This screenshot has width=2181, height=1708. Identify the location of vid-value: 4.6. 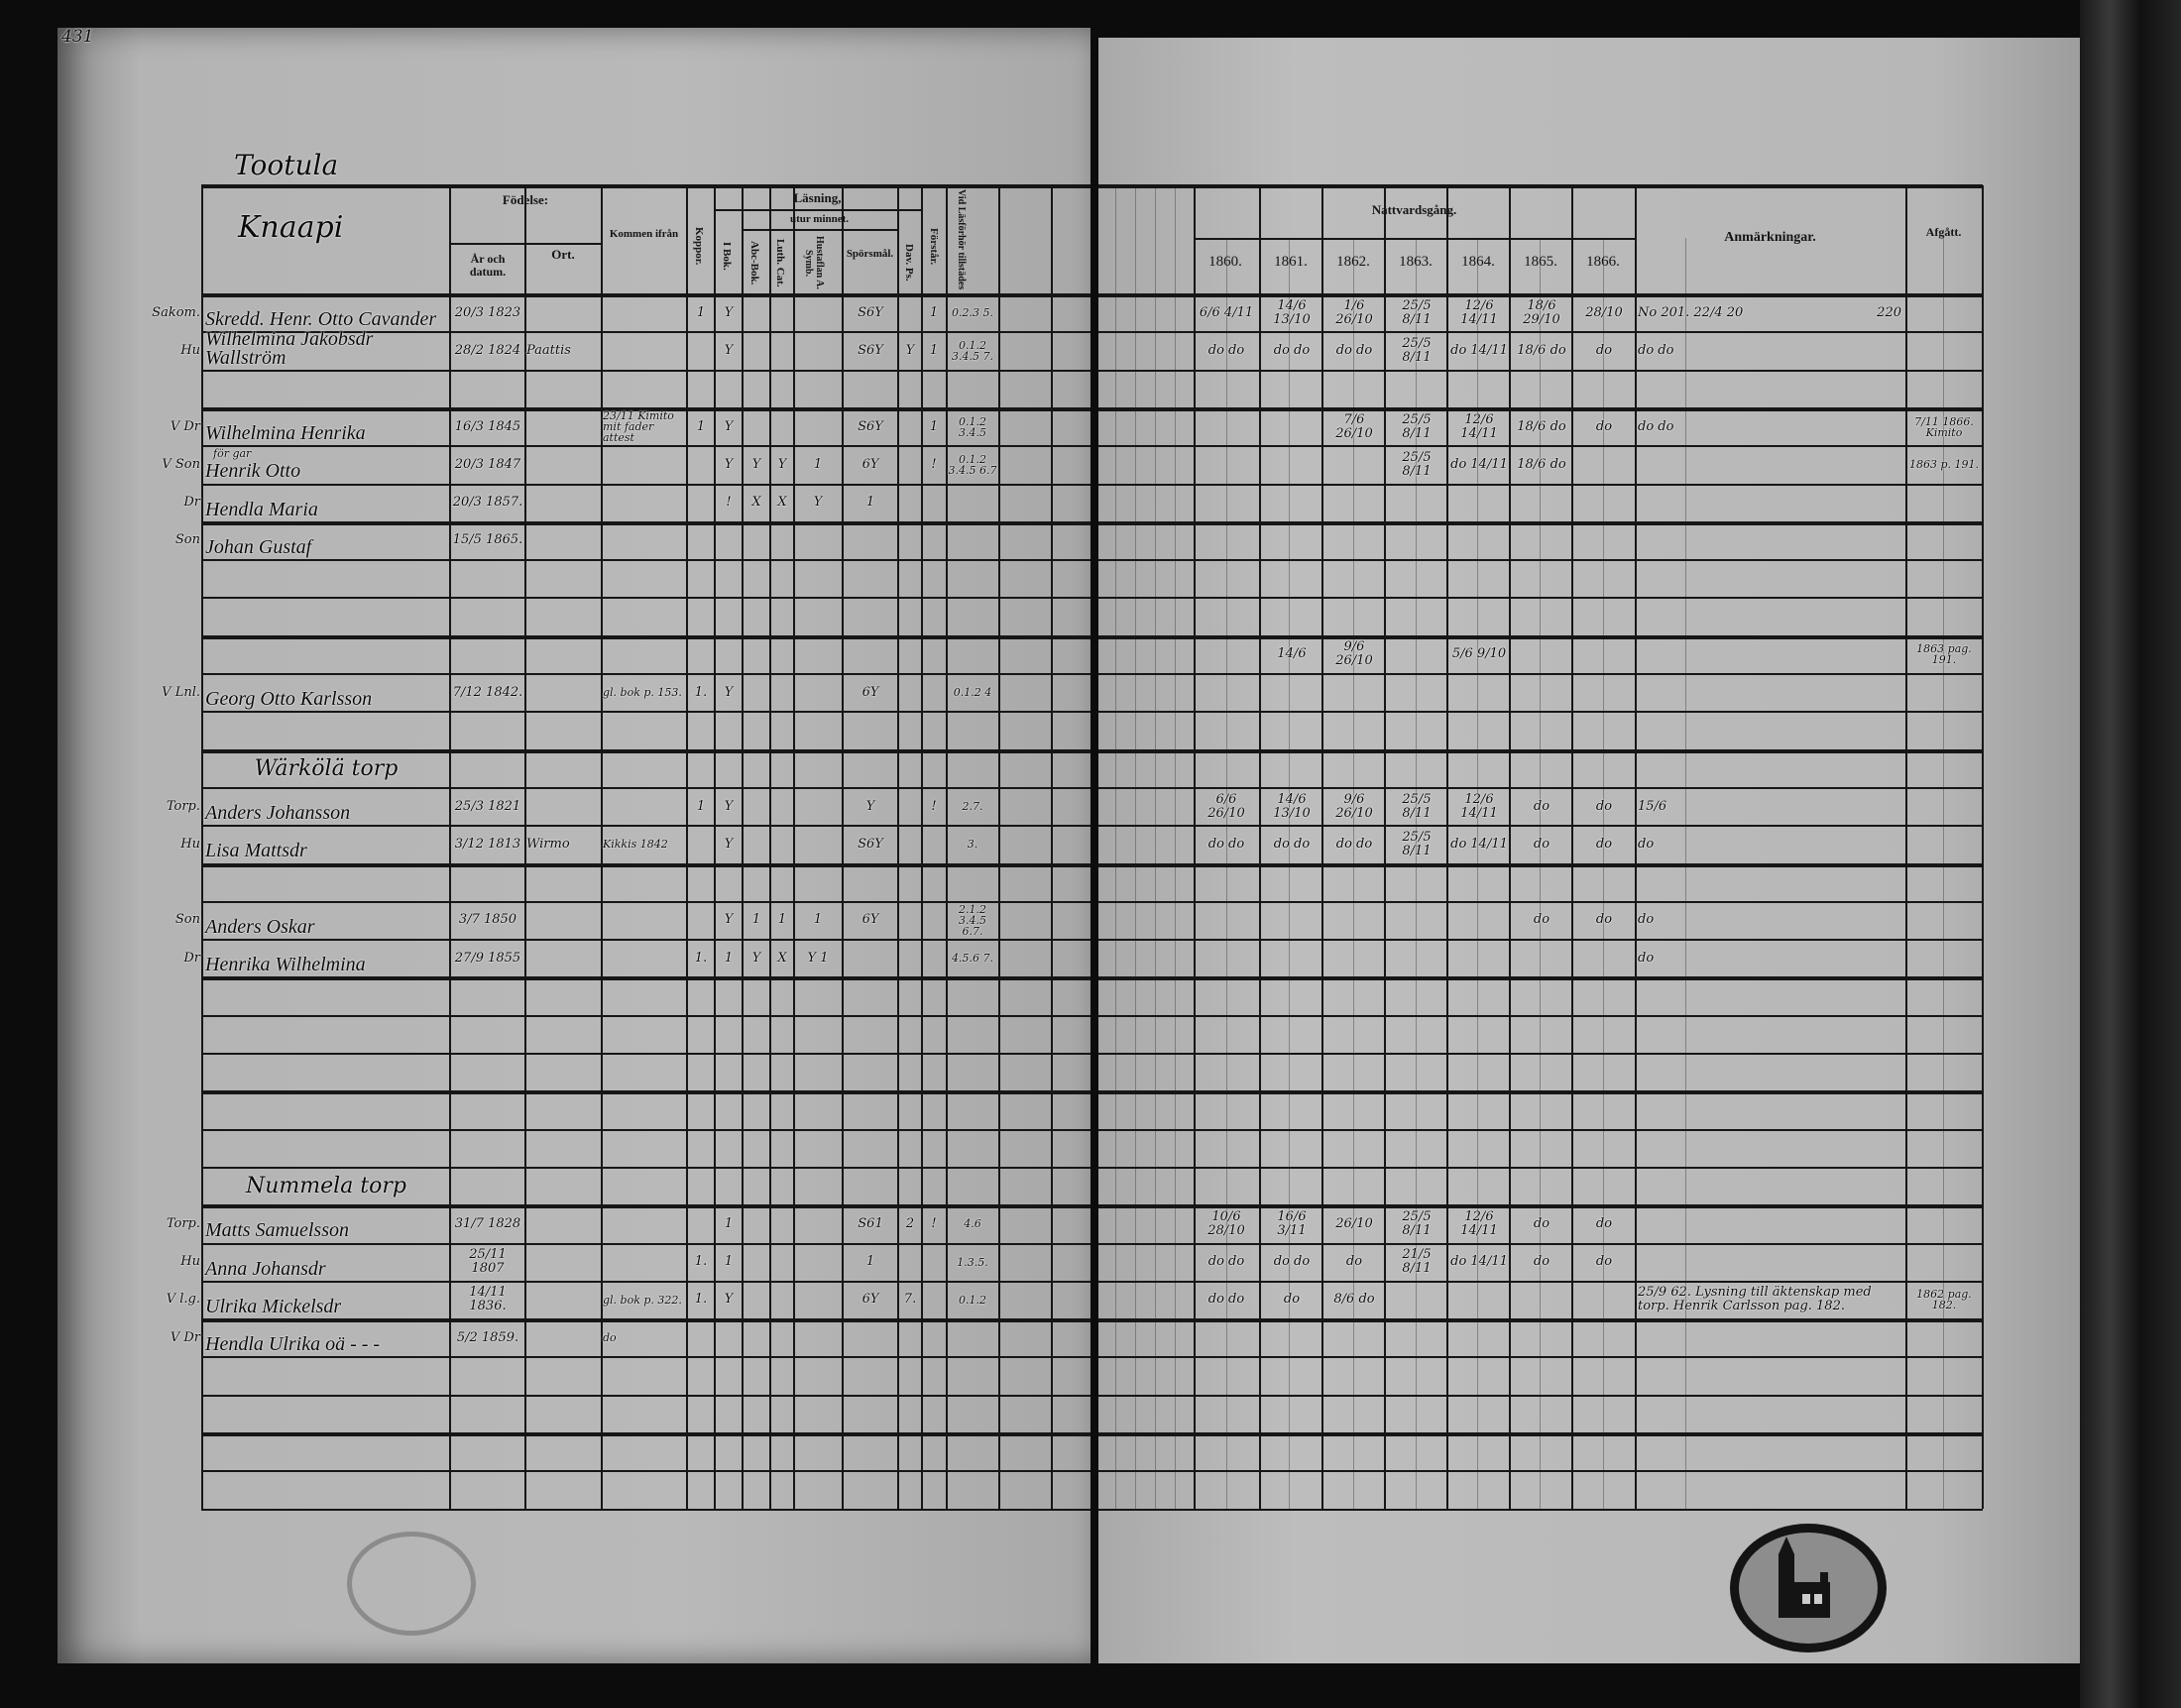
(972, 1224).